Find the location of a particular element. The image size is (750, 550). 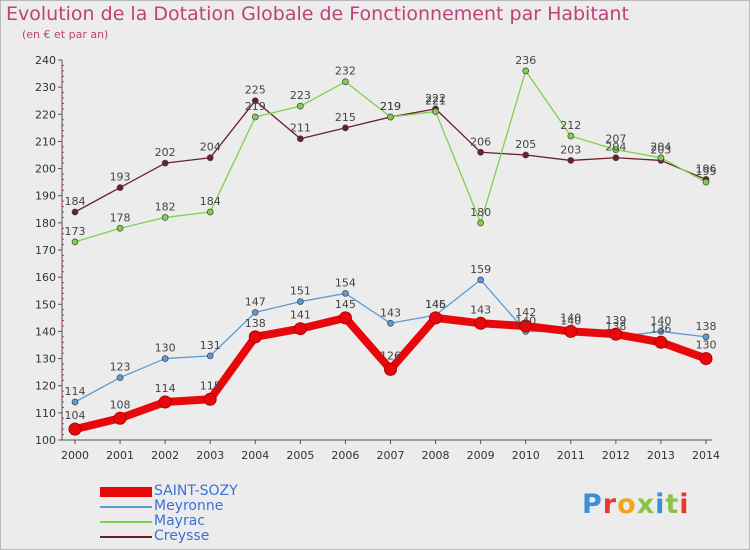

legend-item-mayrac: Mayrac is located at coordinates (169, 521).